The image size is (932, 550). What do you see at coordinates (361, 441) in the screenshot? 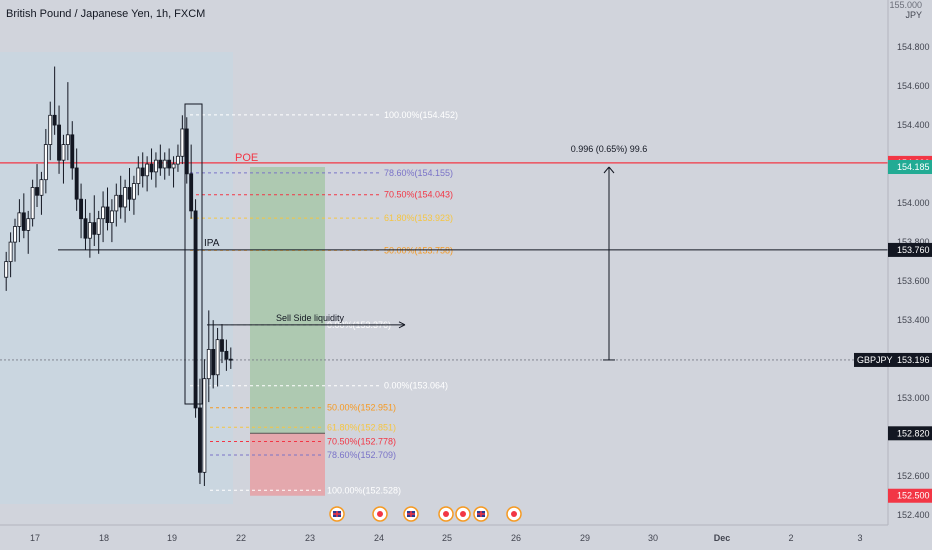
I see `fib-lower-label-3: 70.50%(152.778)` at bounding box center [361, 441].